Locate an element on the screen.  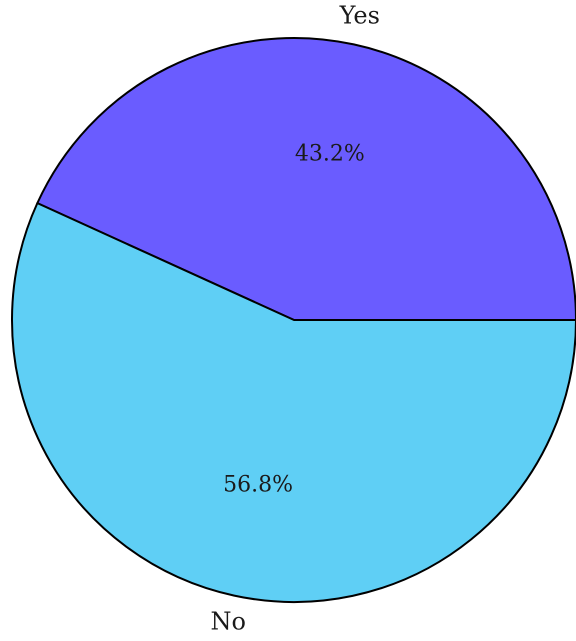
pie-percent-label-no: 56.8% is located at coordinates (258, 484).